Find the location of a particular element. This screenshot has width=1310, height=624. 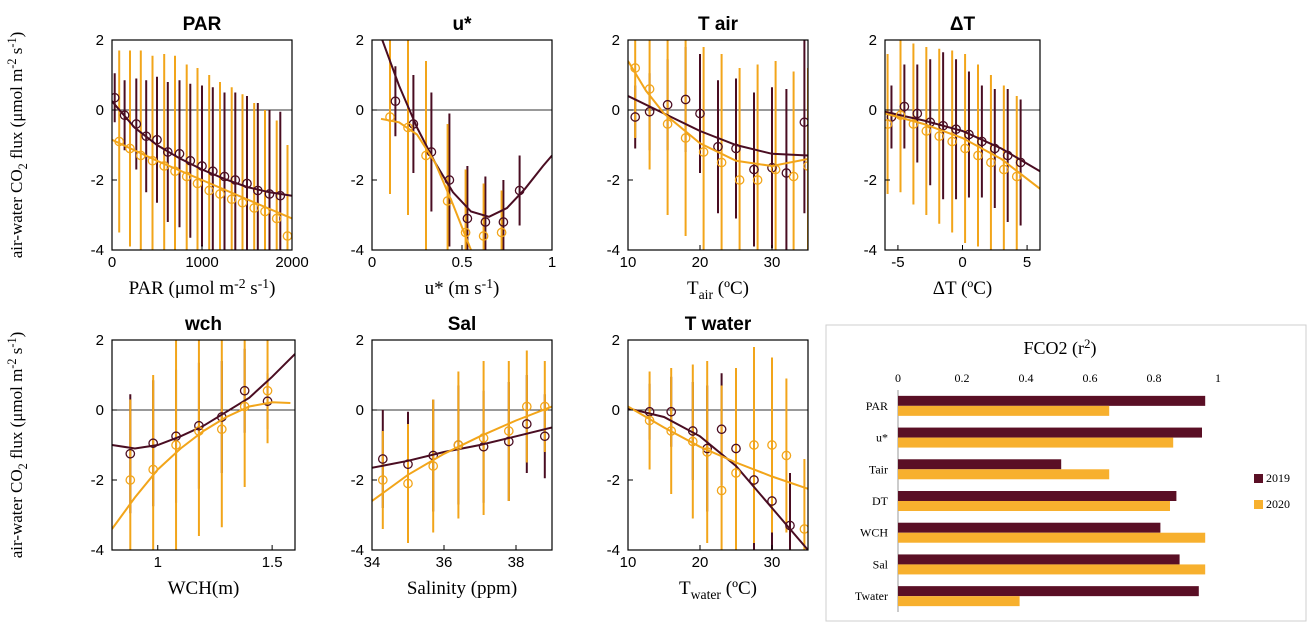

panel-u-: 0 0.5 1 -4 -2 0 2 u* u* (m s-1) is located at coordinates (454, 156).